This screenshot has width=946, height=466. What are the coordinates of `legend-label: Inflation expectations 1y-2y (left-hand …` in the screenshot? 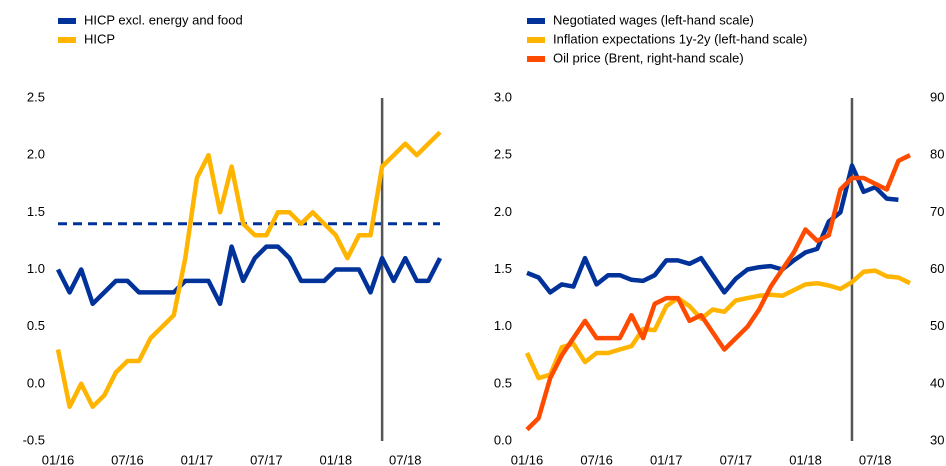 It's located at (680, 38).